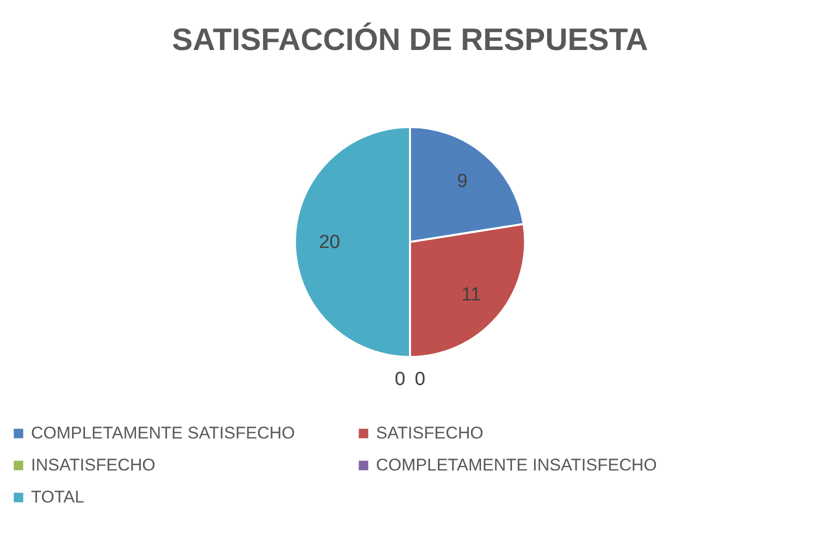 The image size is (833, 557). I want to click on data-label: 20, so click(329, 242).